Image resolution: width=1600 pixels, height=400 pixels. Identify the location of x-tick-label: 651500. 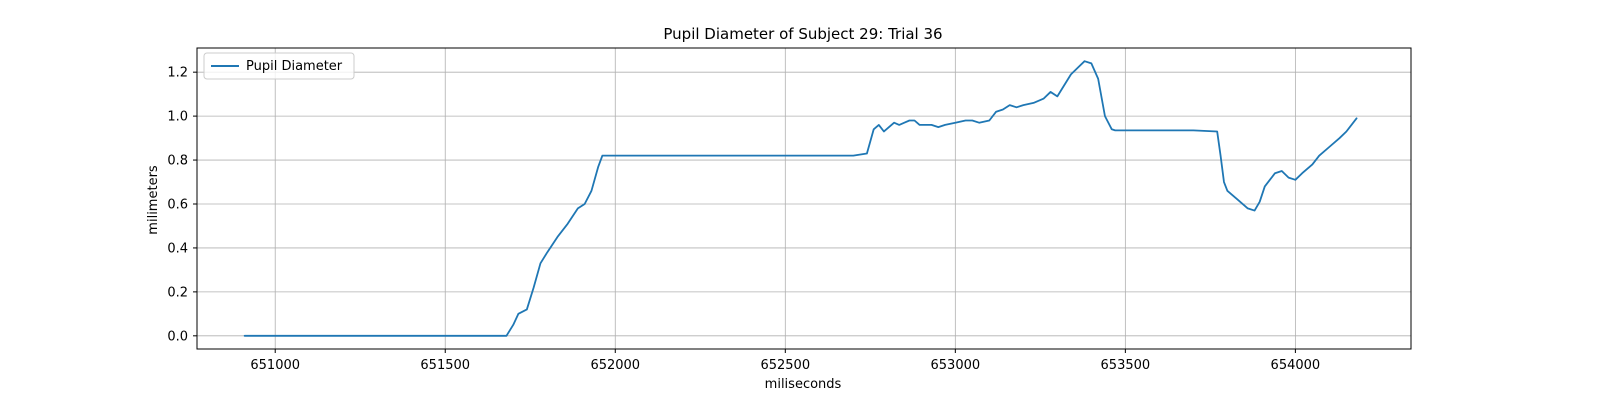
(445, 365).